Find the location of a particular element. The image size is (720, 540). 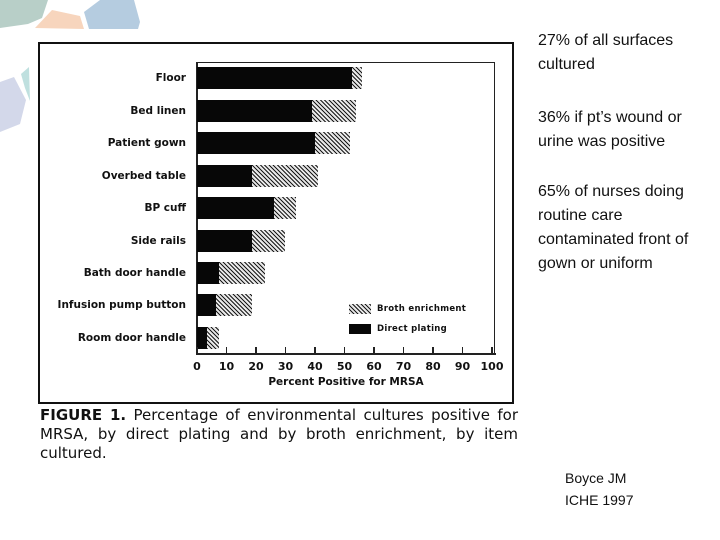

y-axis is located at coordinates (197, 208).